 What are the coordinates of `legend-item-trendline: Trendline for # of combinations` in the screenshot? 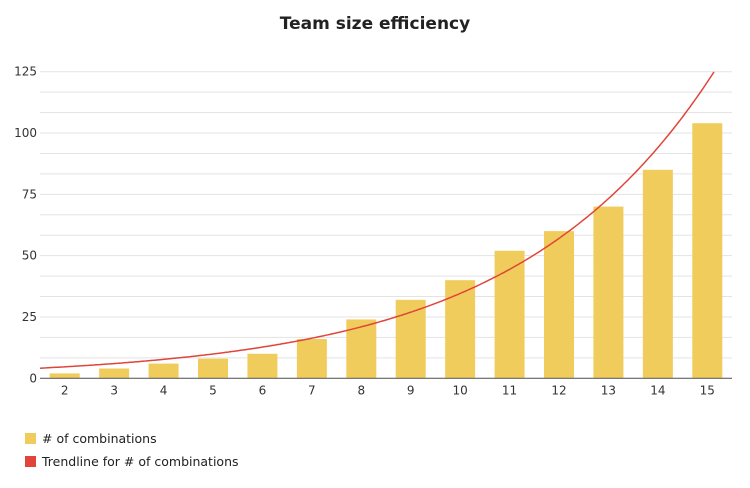 It's located at (132, 461).